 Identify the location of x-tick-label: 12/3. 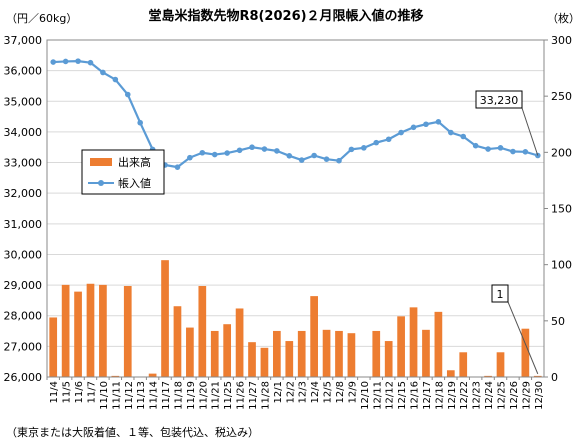
(303, 392).